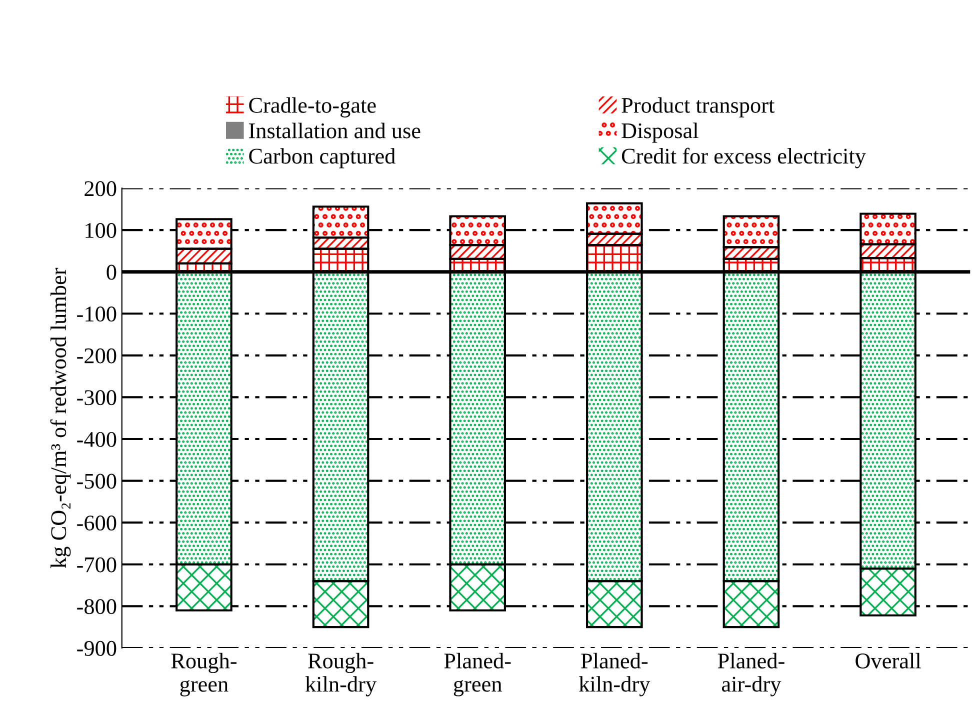 This screenshot has width=975, height=724. Describe the element at coordinates (744, 158) in the screenshot. I see `legend-label: Credit for excess electricity` at that location.